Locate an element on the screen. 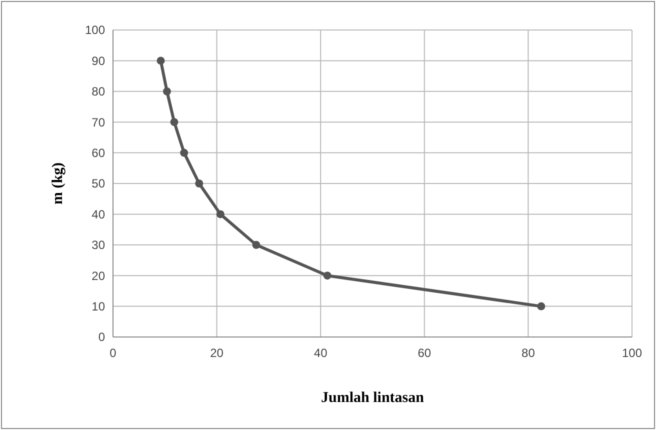 Image resolution: width=656 pixels, height=430 pixels. x-tick-label: 60 is located at coordinates (425, 353).